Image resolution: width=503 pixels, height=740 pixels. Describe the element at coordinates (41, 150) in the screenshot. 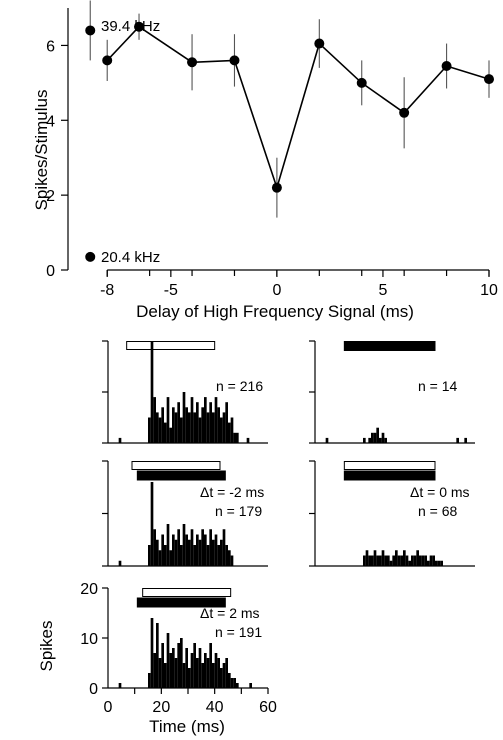

I see `line-chart-ylabel: Spikes/Stimulus` at that location.